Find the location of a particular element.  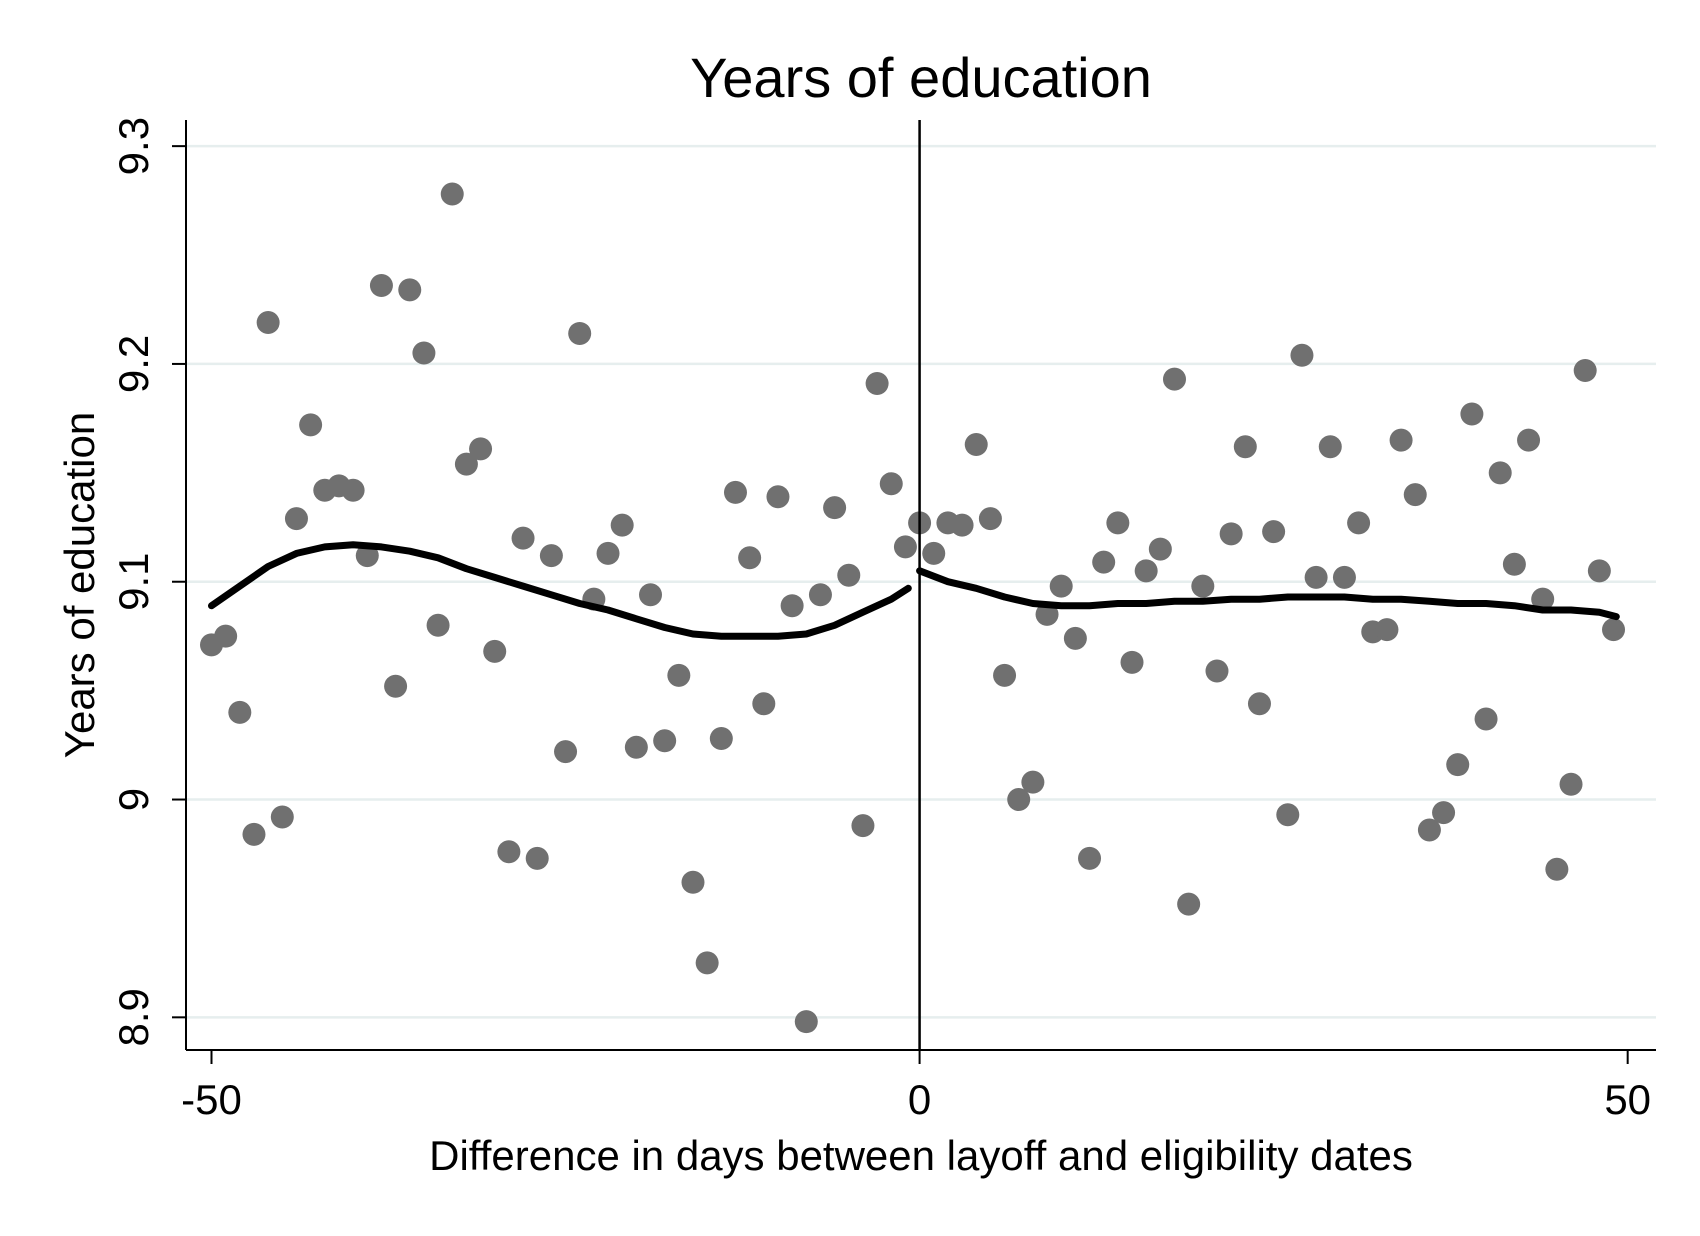

y-tick-label-2: 9.1 is located at coordinates (133, 582).